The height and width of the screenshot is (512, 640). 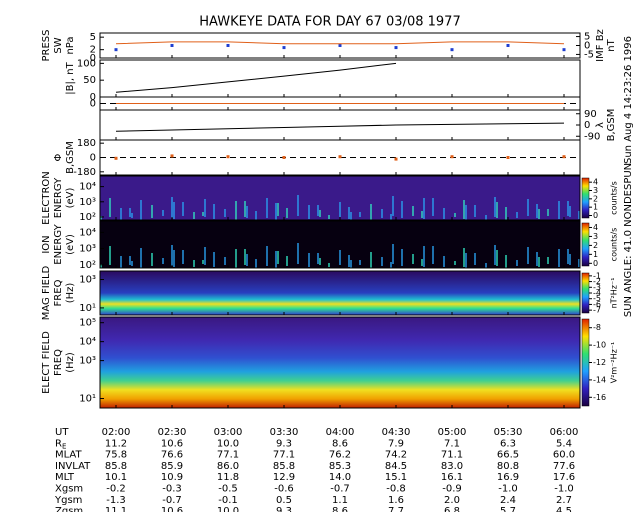 I want to click on colorbar-tick-label: -4, so click(x=597, y=293).